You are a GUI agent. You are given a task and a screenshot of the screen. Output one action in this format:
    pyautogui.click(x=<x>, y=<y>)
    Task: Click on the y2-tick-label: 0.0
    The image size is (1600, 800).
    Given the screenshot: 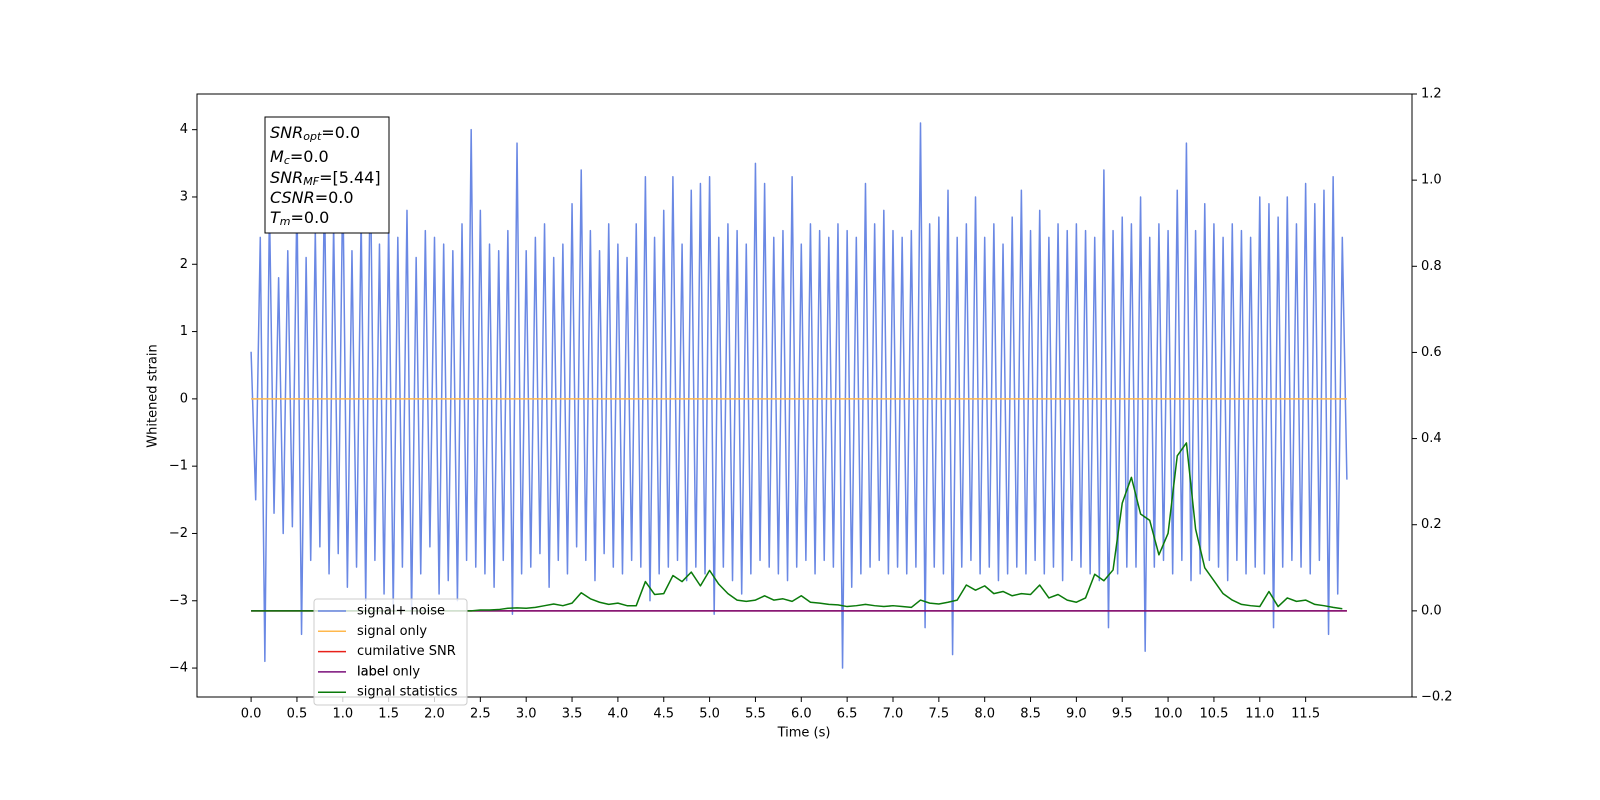 What is the action you would take?
    pyautogui.click(x=1431, y=610)
    